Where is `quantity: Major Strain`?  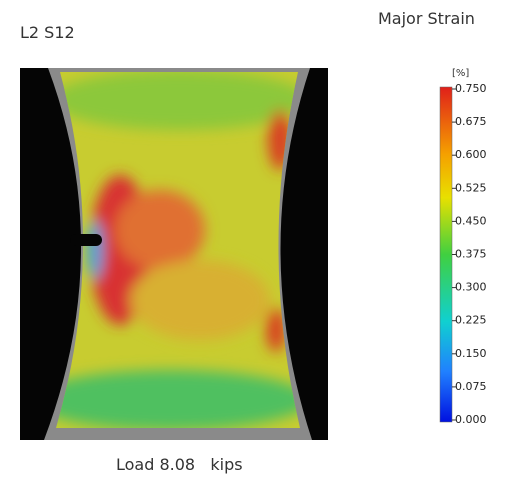
quantity: Major Strain is located at coordinates (426, 18).